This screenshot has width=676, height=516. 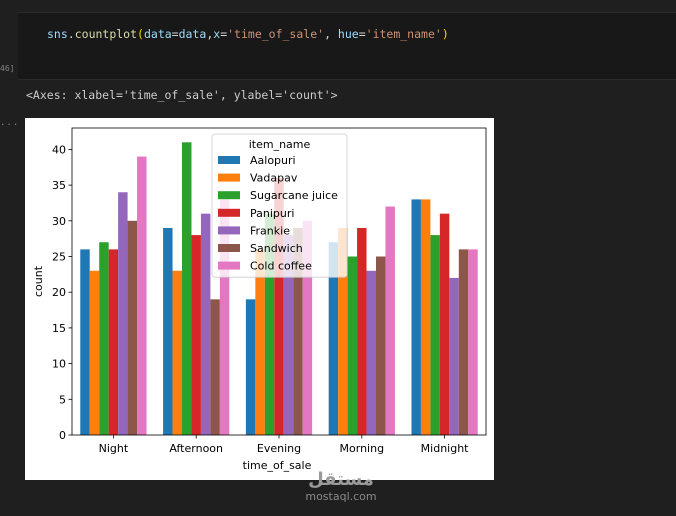 I want to click on y-tick-label: 15, so click(x=59, y=328).